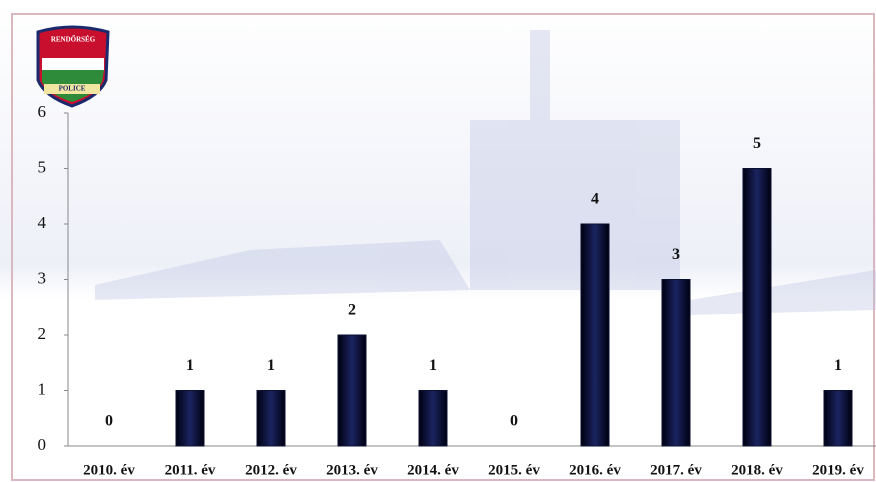 Image resolution: width=876 pixels, height=482 pixels. I want to click on logo-bottom: POLICE, so click(72, 89).